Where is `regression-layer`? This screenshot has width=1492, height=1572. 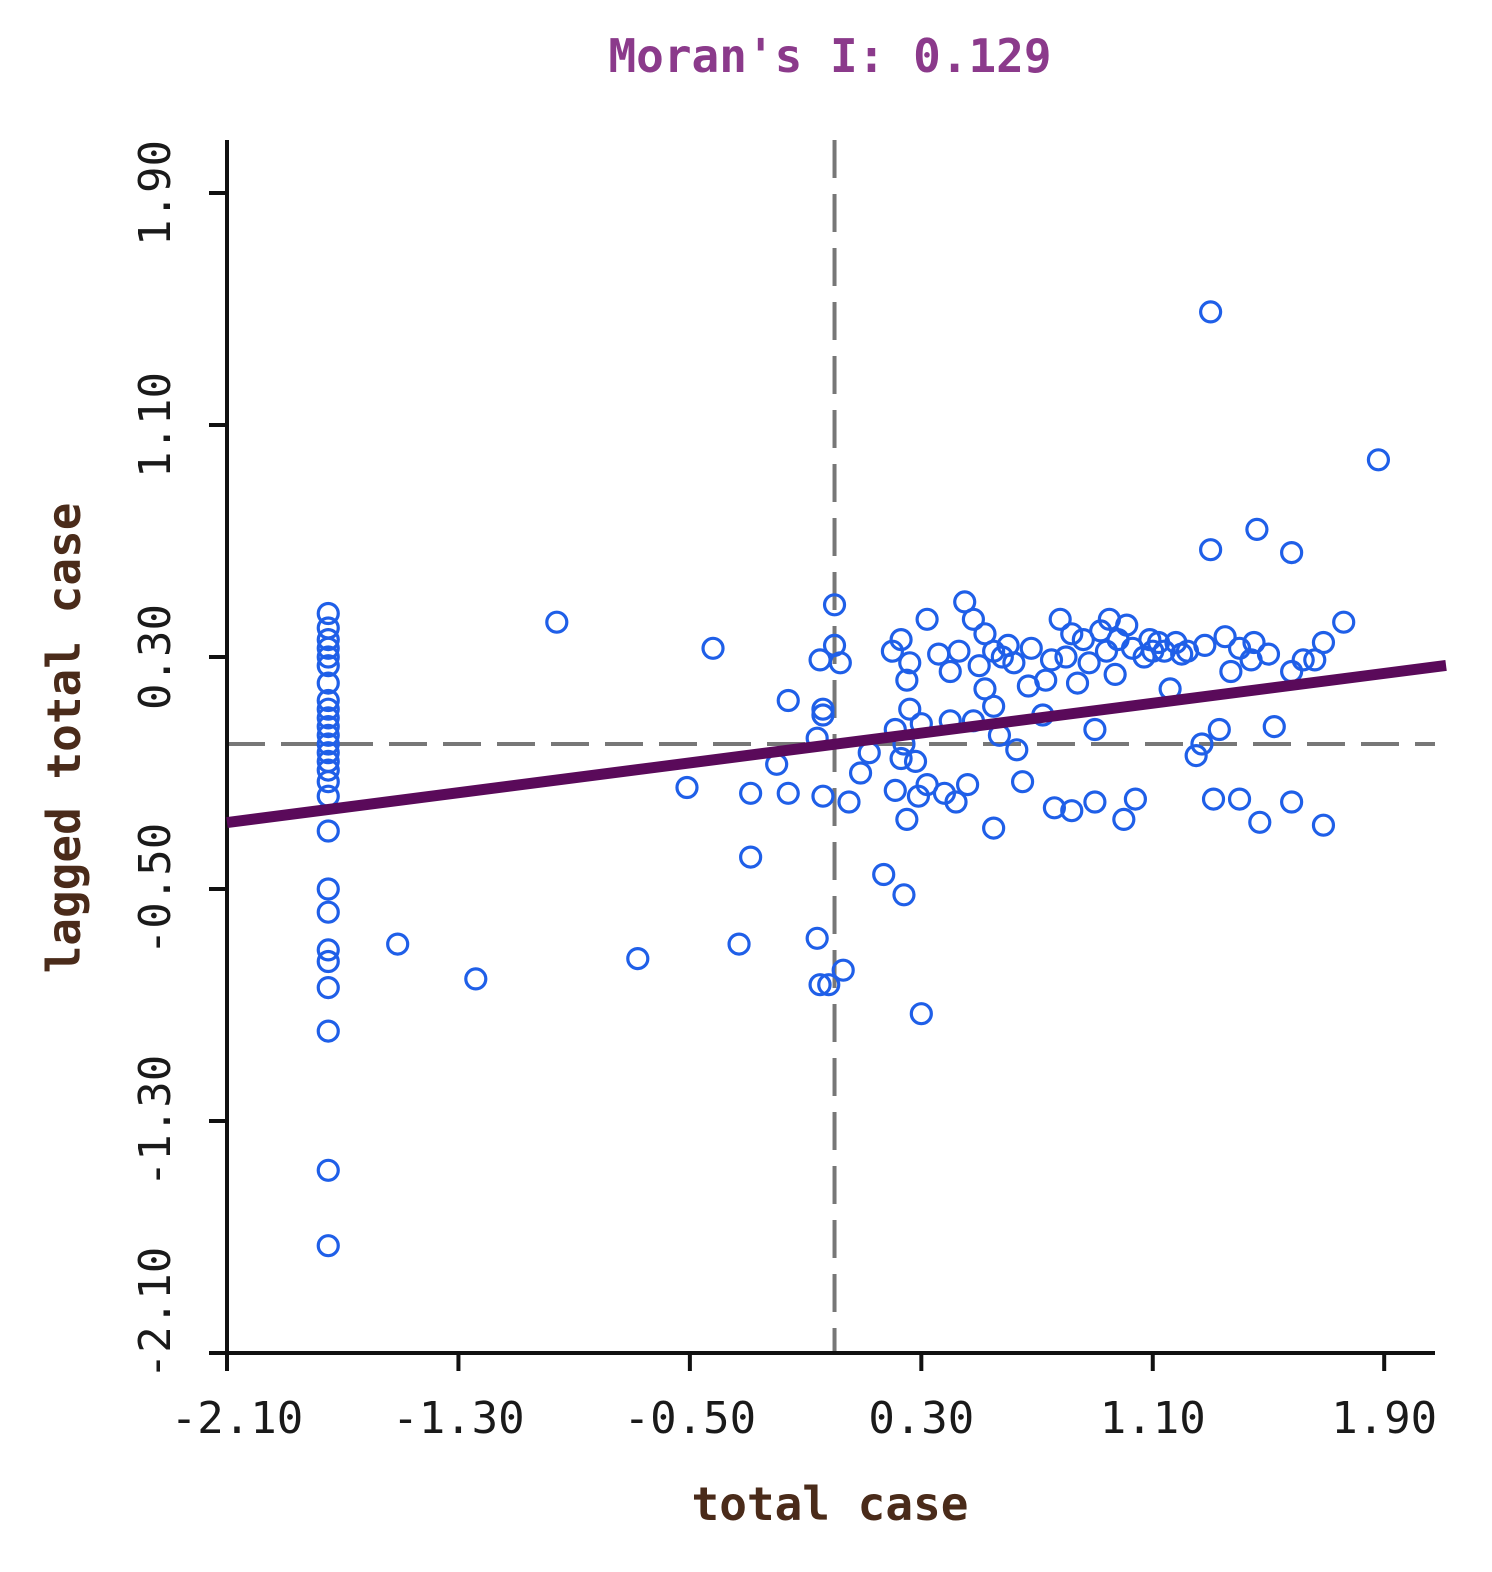
regression-layer is located at coordinates (836, 744).